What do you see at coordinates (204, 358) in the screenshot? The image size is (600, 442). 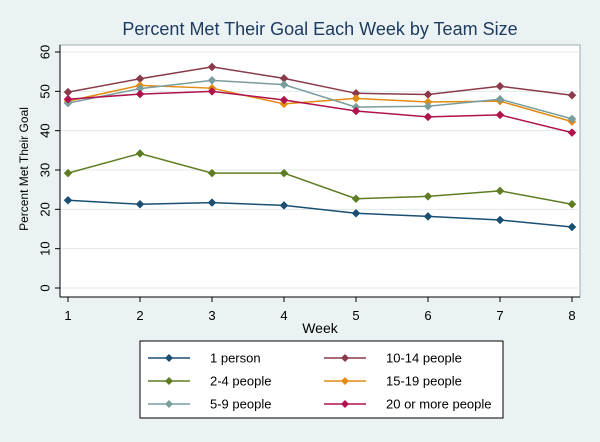 I see `legend-item: 1 person` at bounding box center [204, 358].